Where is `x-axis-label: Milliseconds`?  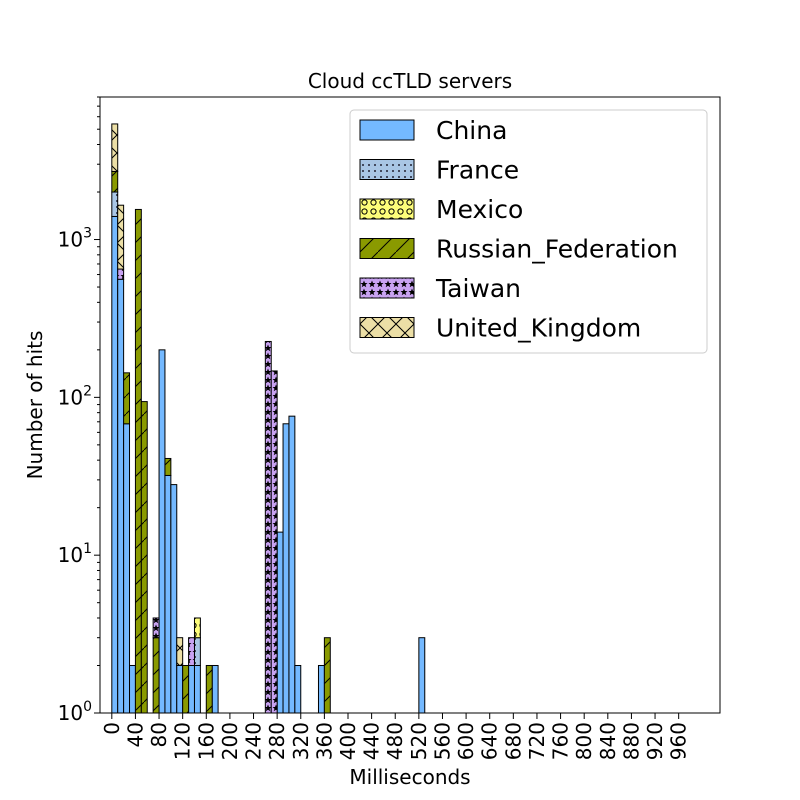 x-axis-label: Milliseconds is located at coordinates (409, 777).